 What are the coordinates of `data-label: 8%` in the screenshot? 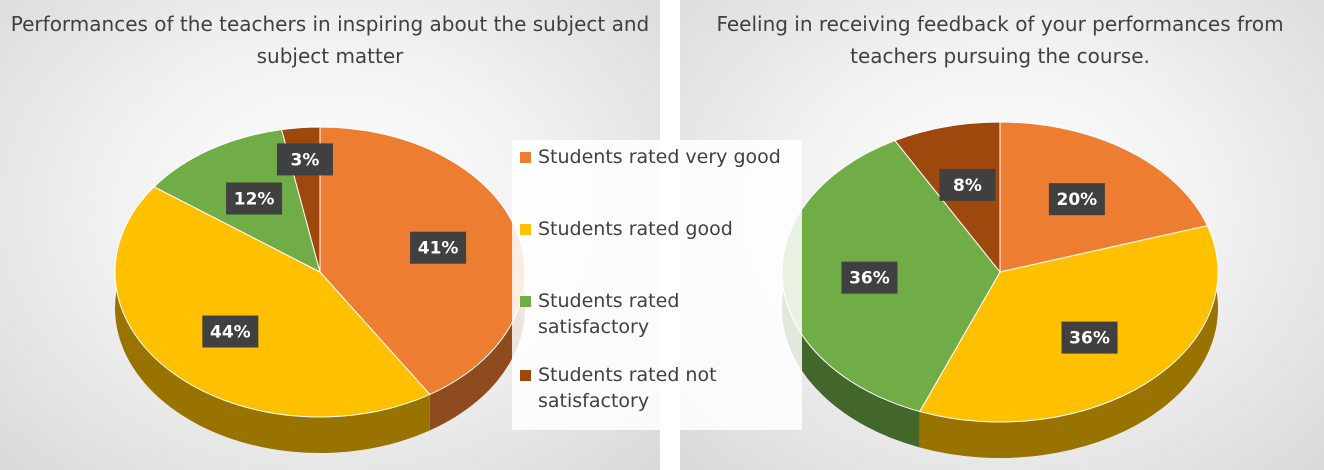 It's located at (967, 186).